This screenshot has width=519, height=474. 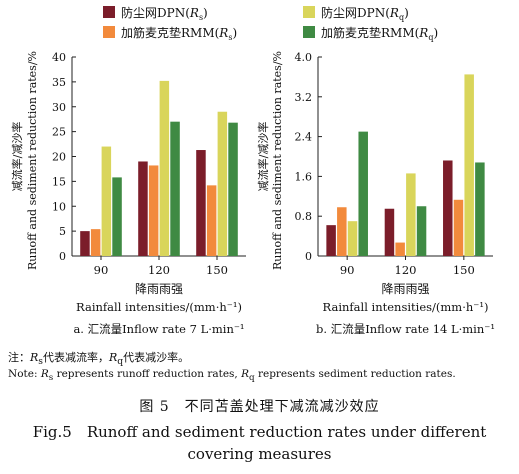 What do you see at coordinates (164, 13) in the screenshot?
I see `legend-label-dpn_rs: 防尘网DPN(Rs)` at bounding box center [164, 13].